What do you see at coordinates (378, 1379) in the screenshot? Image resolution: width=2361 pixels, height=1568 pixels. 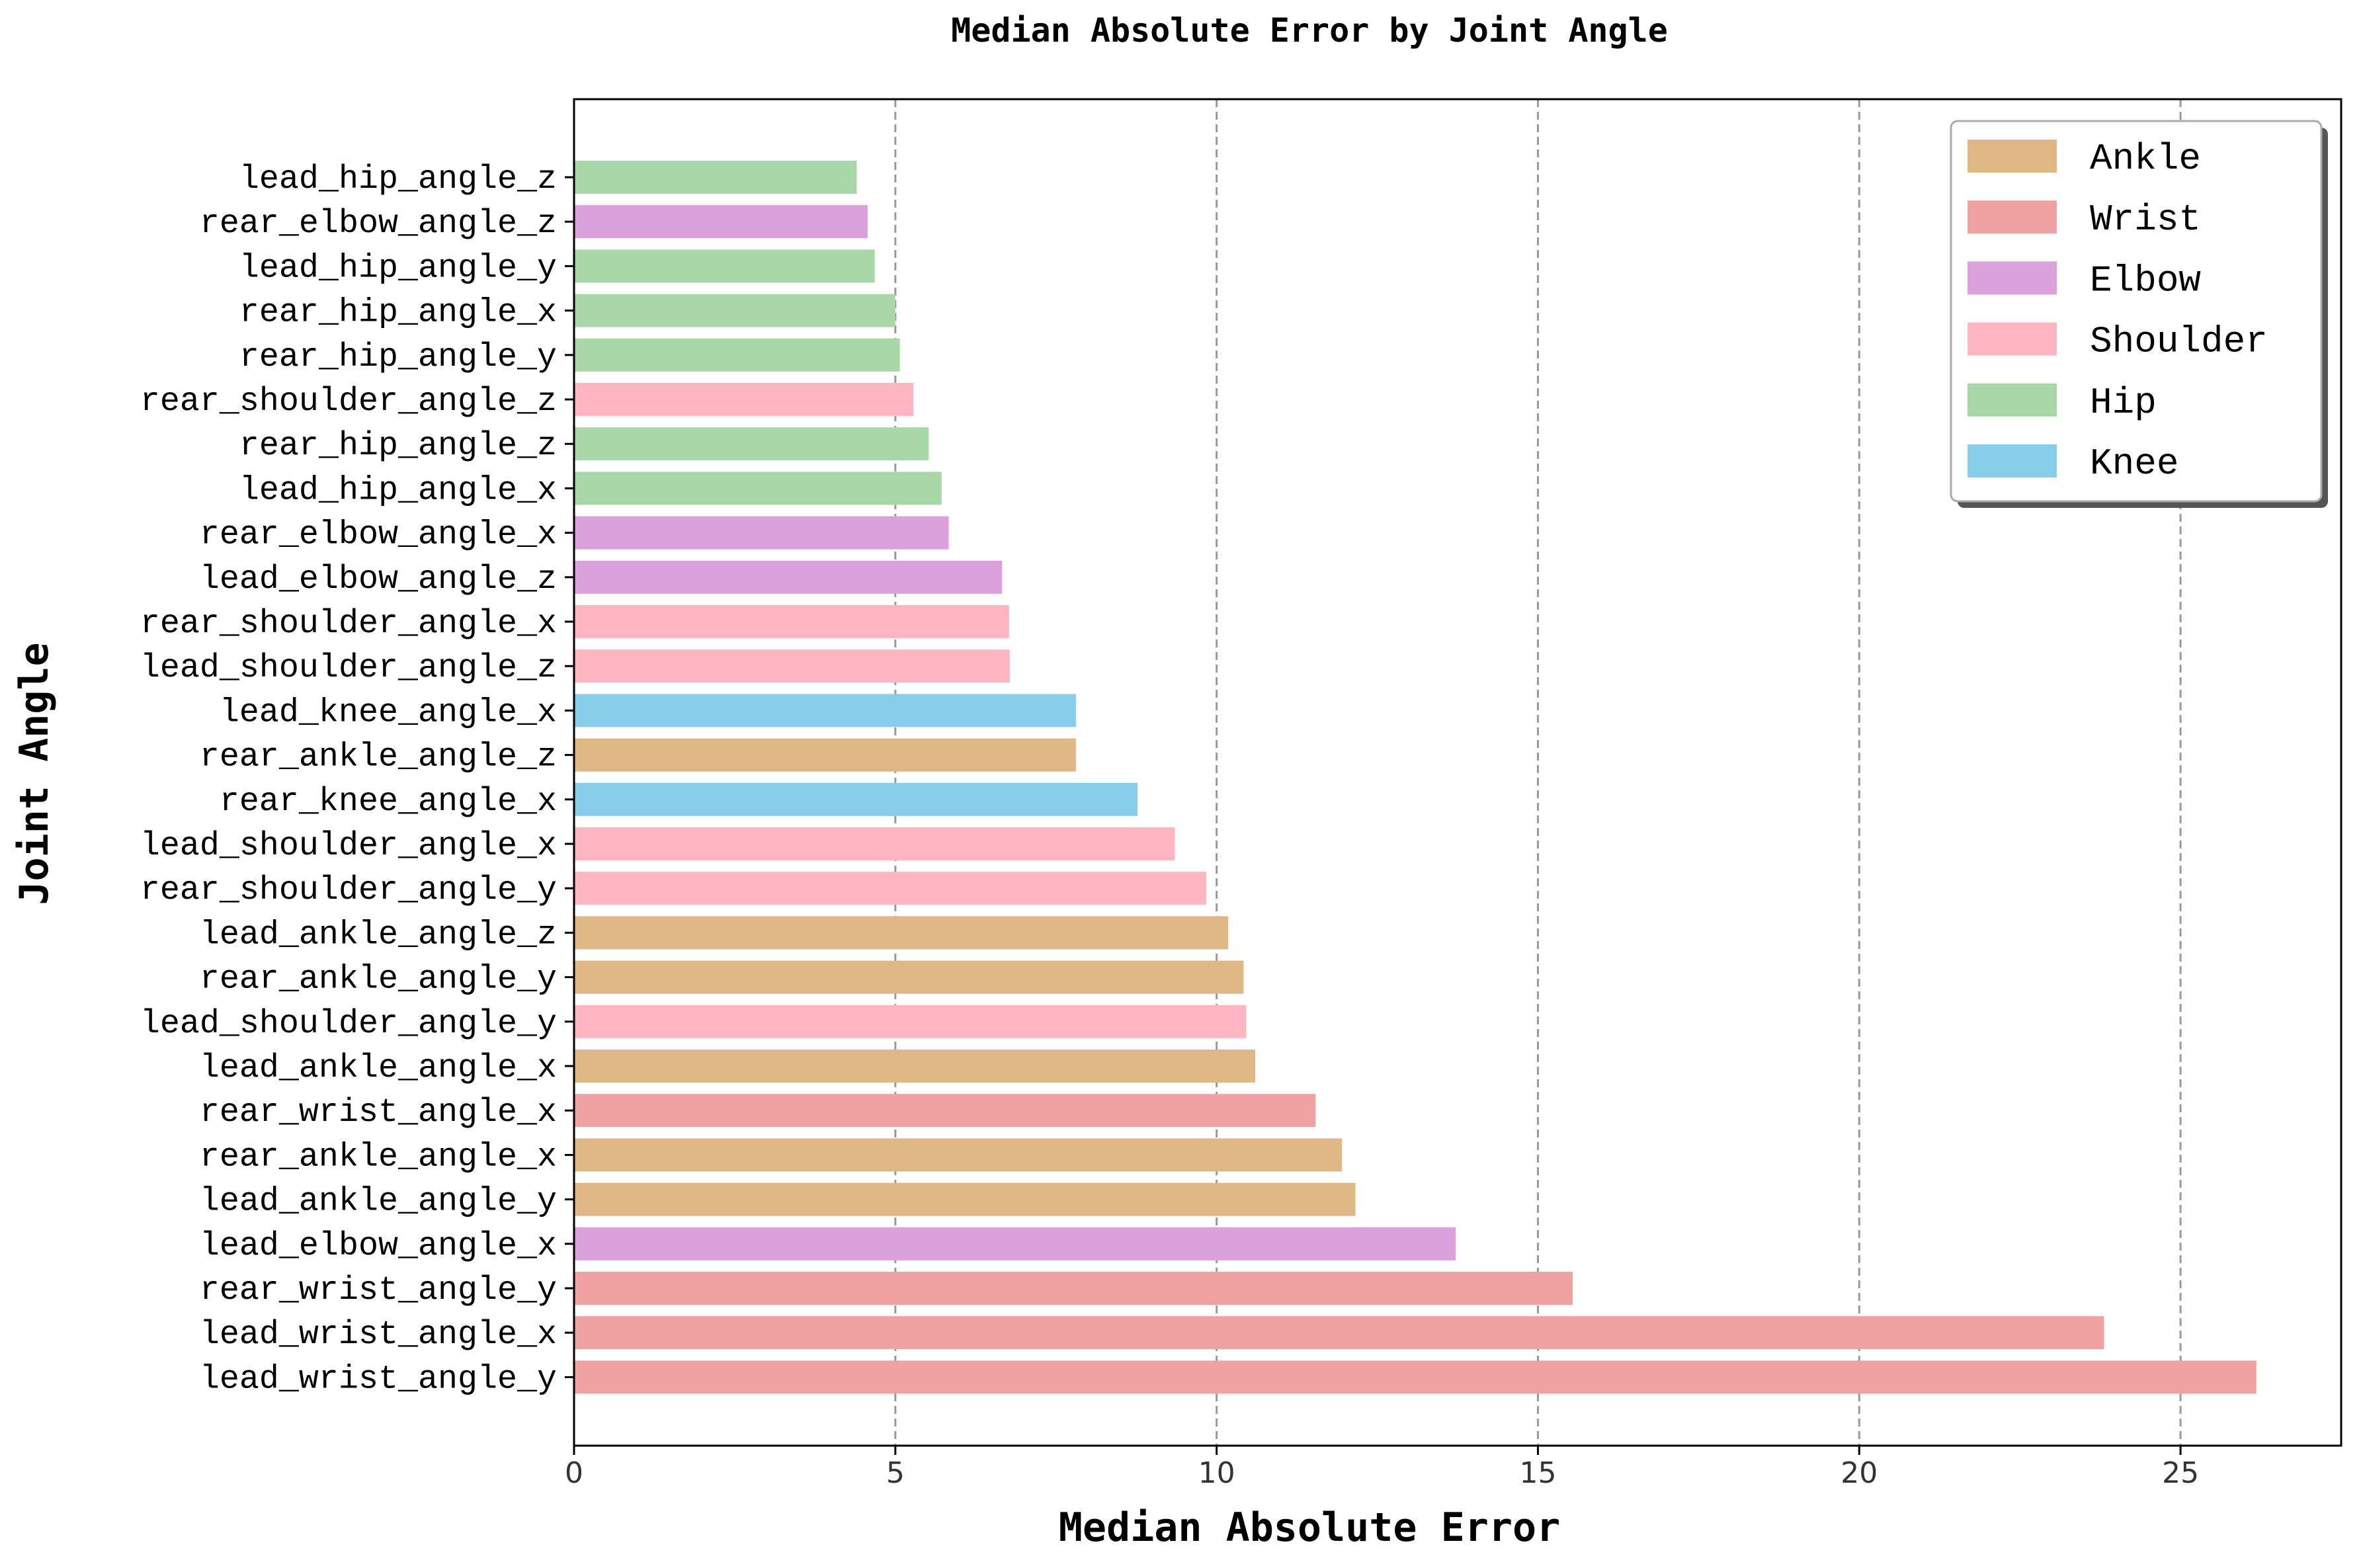 I see `y-tick-label-lead_wrist_angle_y: lead_wrist_angle_y` at bounding box center [378, 1379].